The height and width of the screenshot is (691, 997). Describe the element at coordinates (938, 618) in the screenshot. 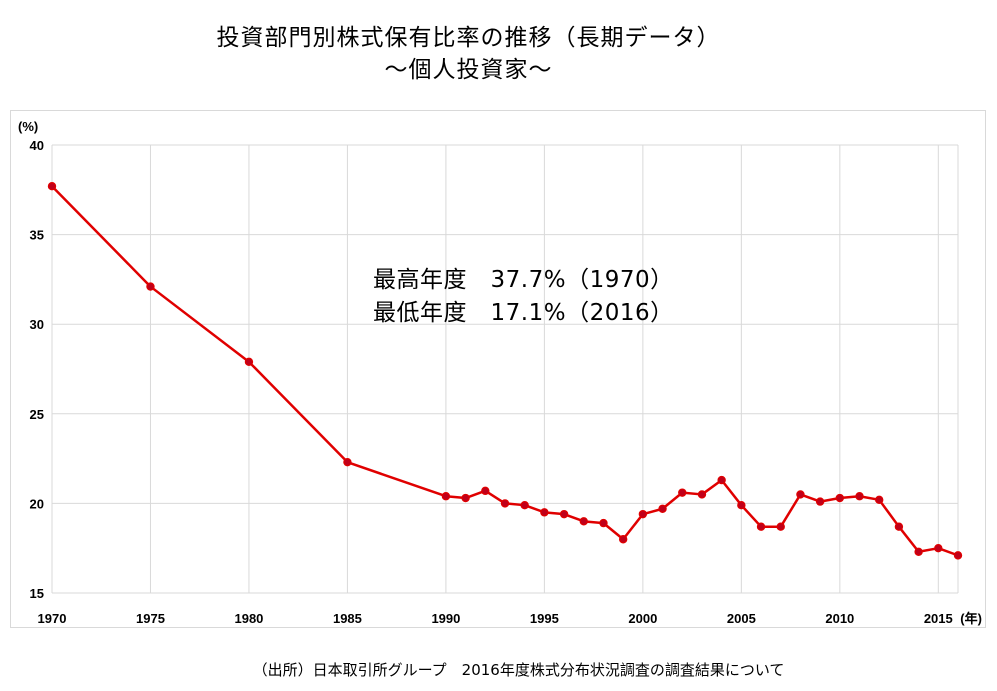

I see `x-tick-label: 2015` at that location.